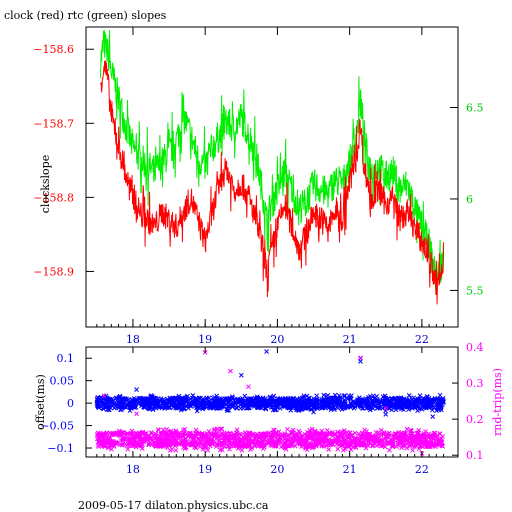 The height and width of the screenshot is (512, 512). I want to click on top-y-axis-label: clockslope, so click(45, 184).